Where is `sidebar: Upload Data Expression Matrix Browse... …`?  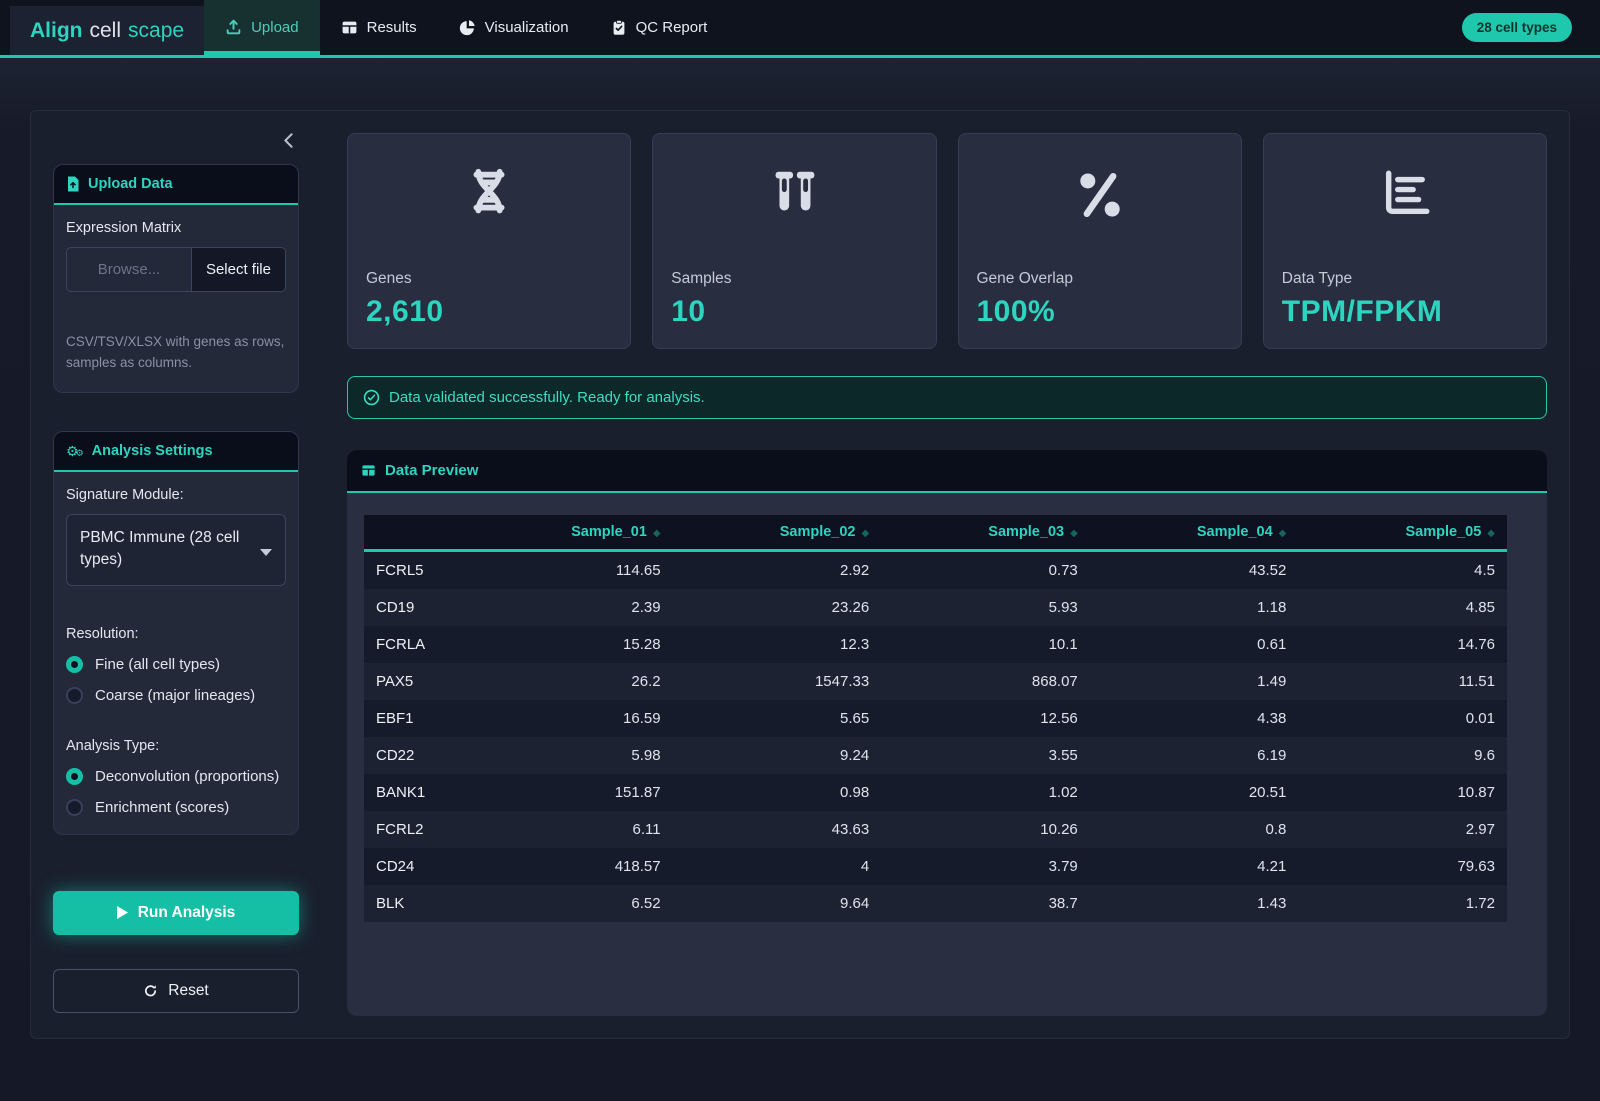 sidebar: Upload Data Expression Matrix Browse... … is located at coordinates (176, 573).